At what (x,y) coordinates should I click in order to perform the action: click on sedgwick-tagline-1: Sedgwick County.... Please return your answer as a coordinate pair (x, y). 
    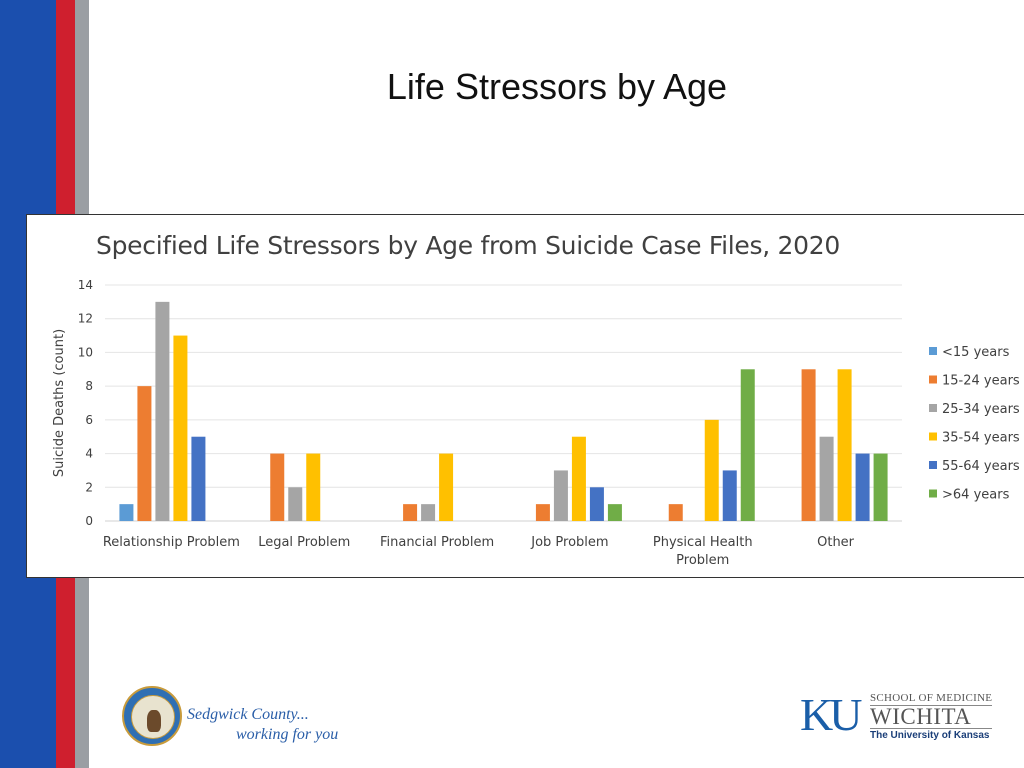
    Looking at the image, I should click on (248, 714).